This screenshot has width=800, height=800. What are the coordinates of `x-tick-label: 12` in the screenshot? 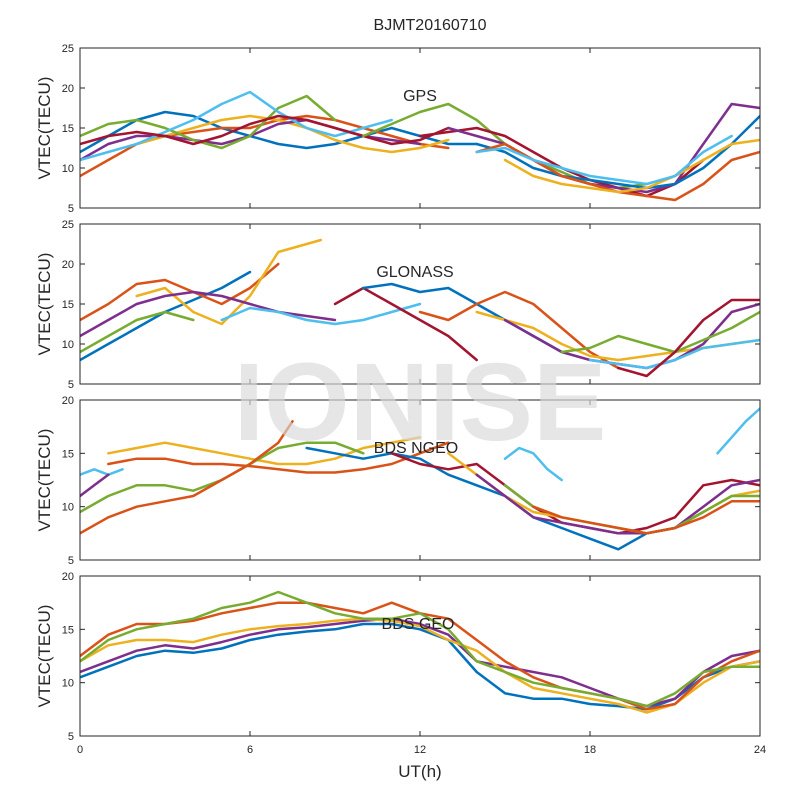 It's located at (420, 750).